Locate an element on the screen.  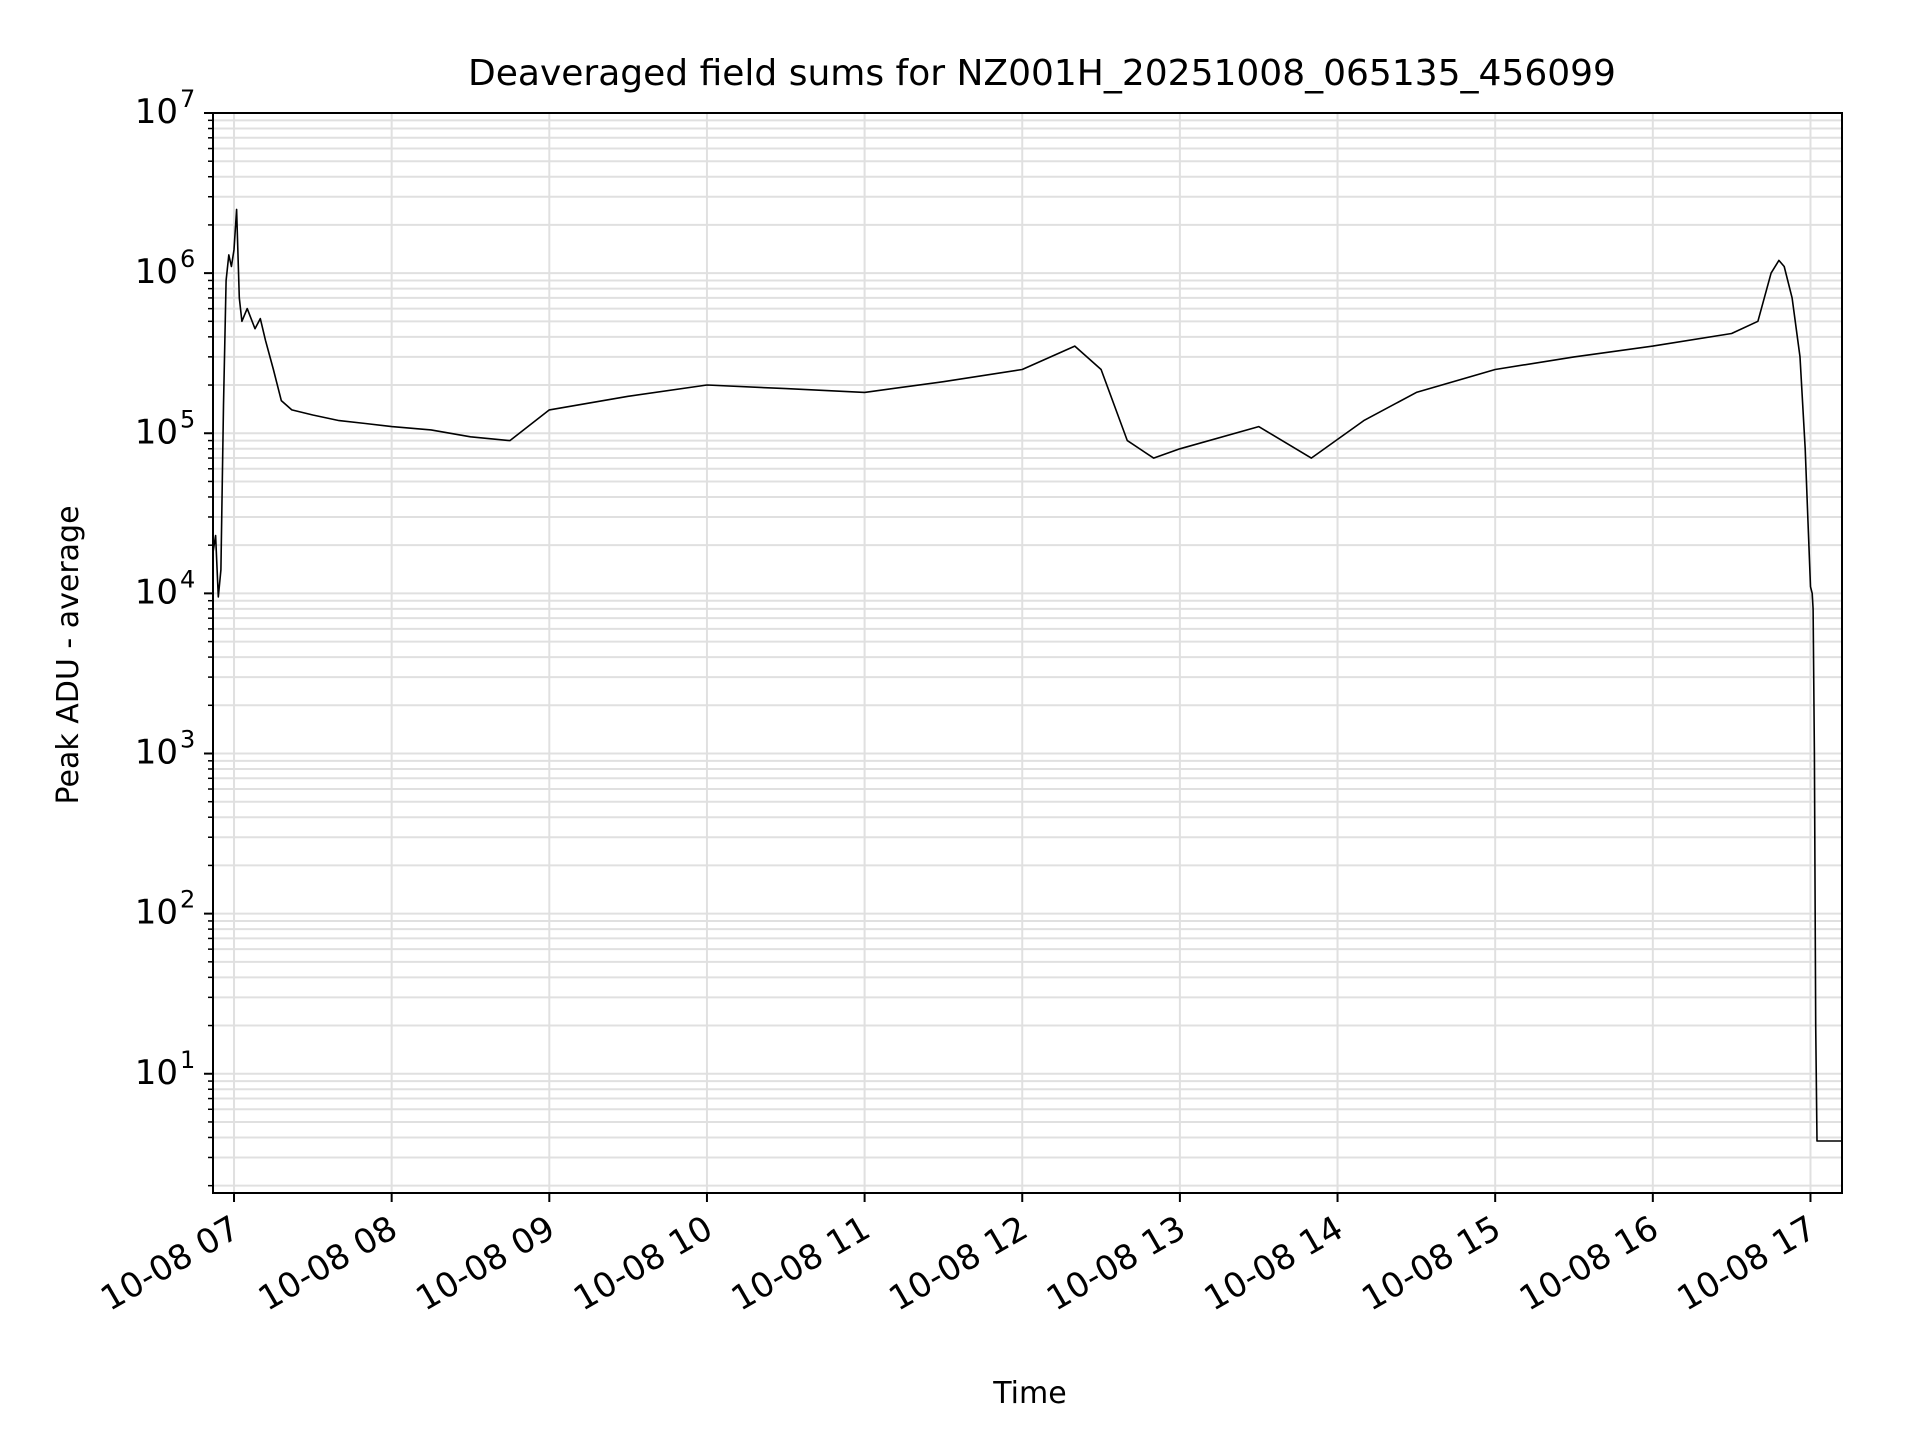
y-tick-label-exponent: 3 is located at coordinates (187, 740).